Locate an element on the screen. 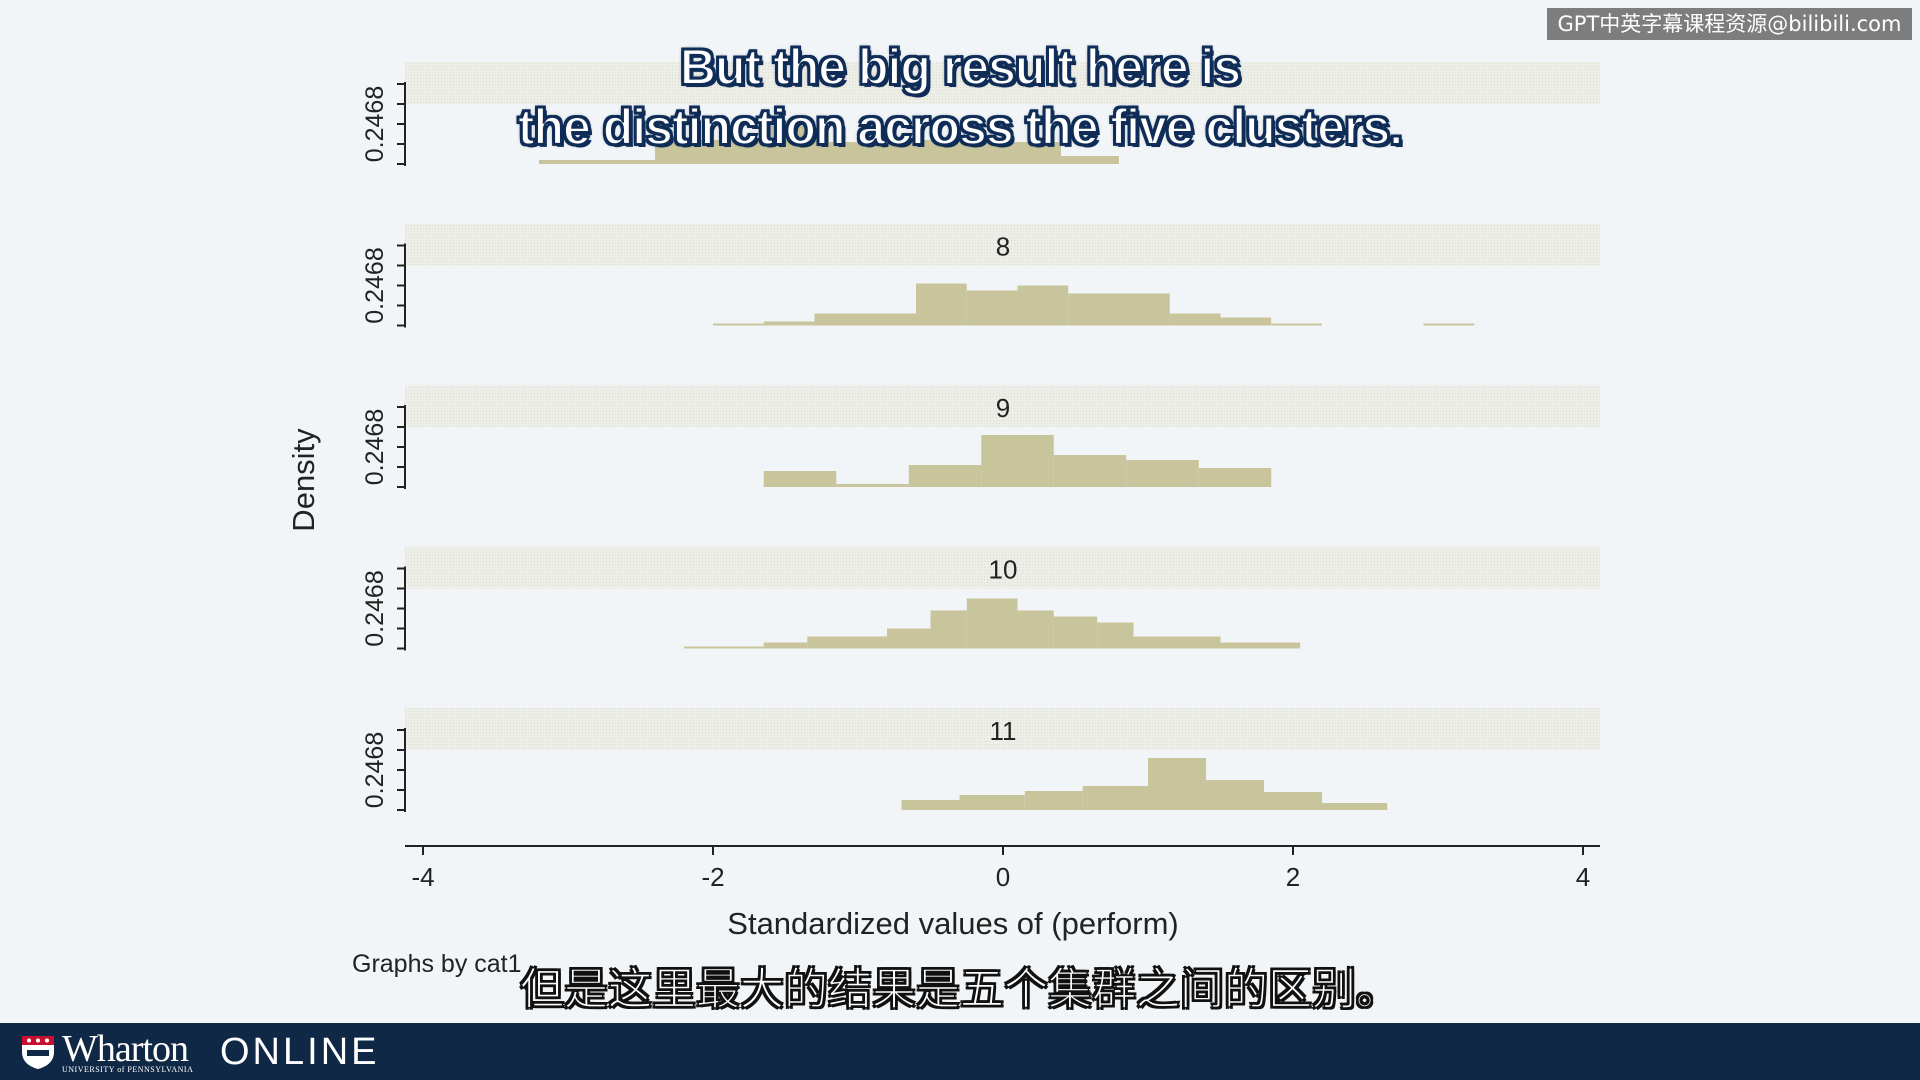 Image resolution: width=1920 pixels, height=1080 pixels. subtitle-chinese: 但是这里最大的结果是五个集群之间的区别。 is located at coordinates (960, 989).